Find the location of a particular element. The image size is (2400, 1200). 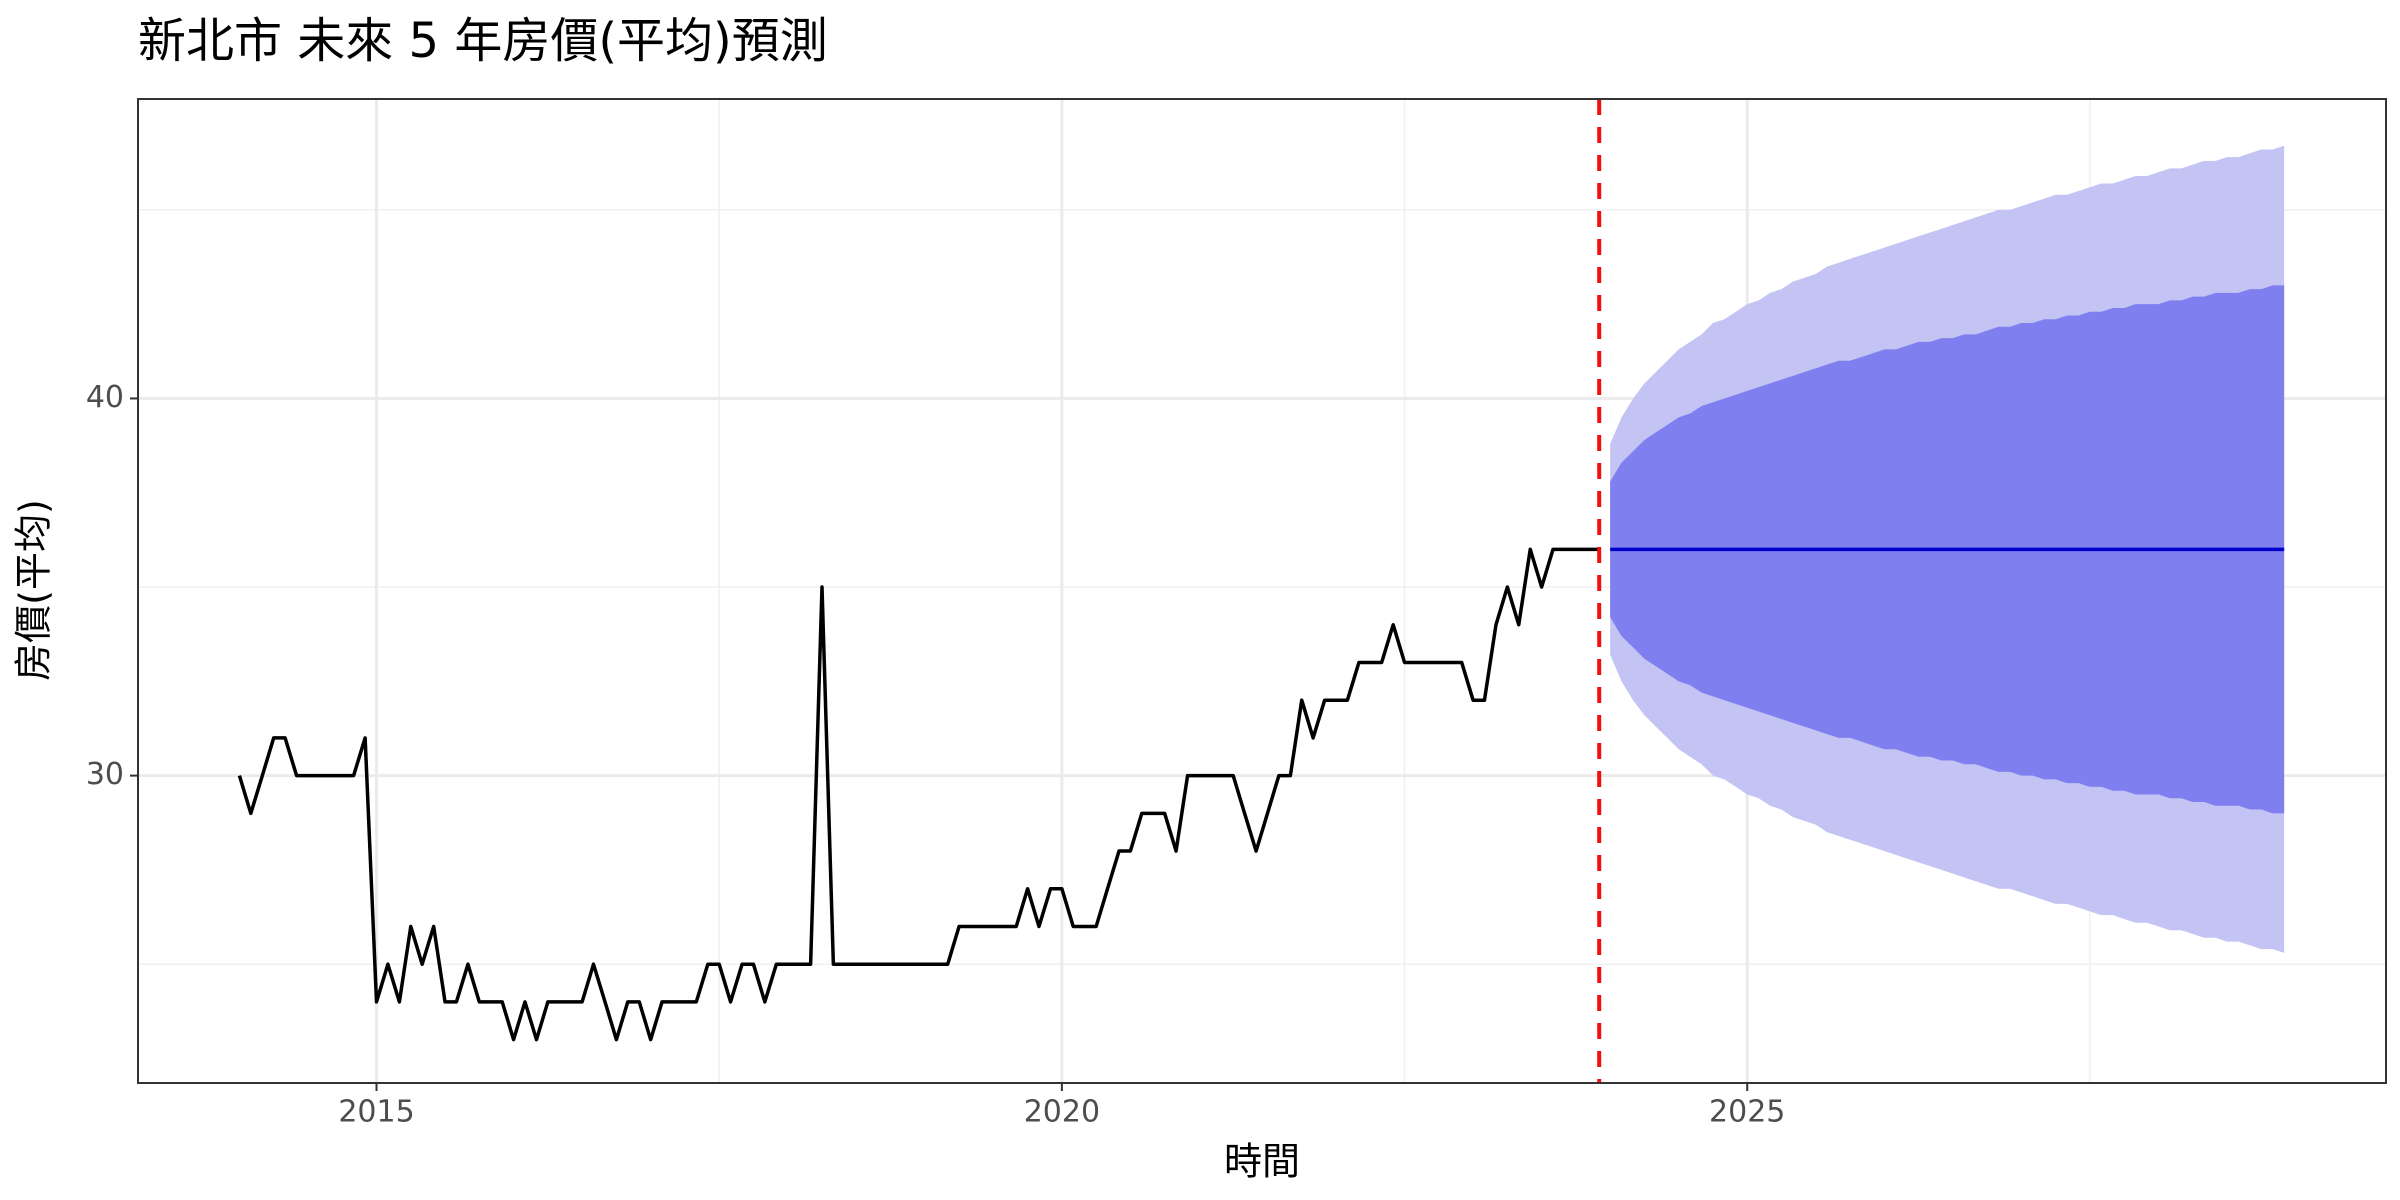

y-tick-label: 40 is located at coordinates (105, 397).